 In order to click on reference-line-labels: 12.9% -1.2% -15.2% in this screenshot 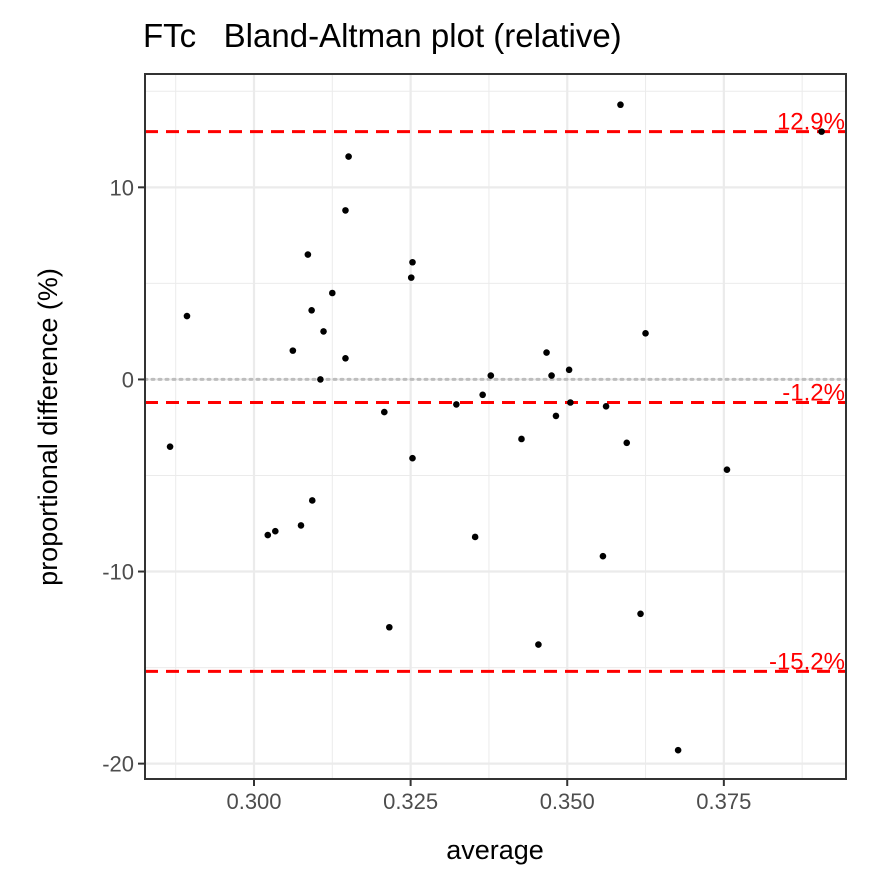, I will do `click(807, 392)`.